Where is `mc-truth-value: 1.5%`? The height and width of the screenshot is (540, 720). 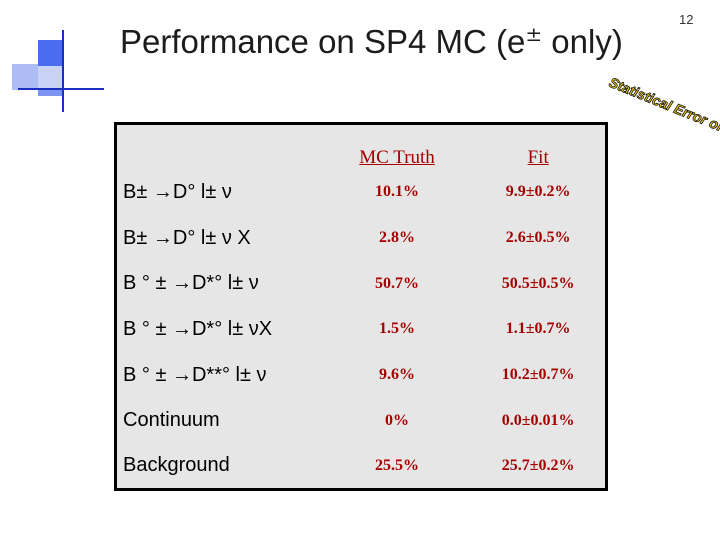 mc-truth-value: 1.5% is located at coordinates (397, 329).